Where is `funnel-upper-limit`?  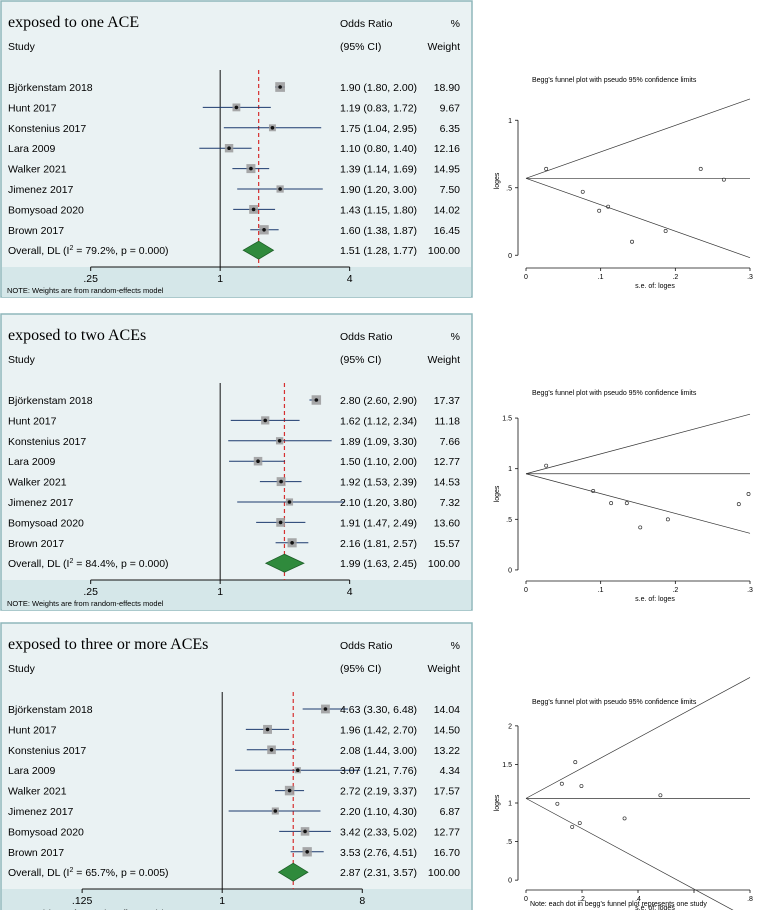
funnel-upper-limit is located at coordinates (638, 138).